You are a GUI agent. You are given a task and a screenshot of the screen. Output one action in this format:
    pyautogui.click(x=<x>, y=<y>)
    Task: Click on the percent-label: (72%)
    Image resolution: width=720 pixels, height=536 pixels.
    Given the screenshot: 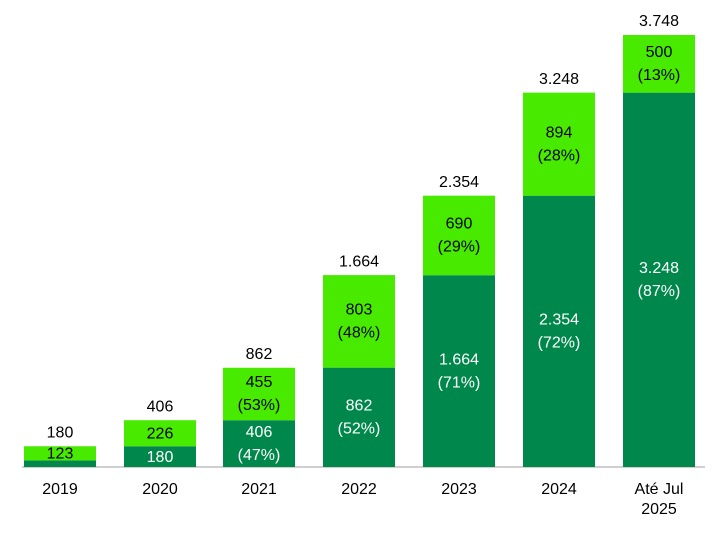 What is the action you would take?
    pyautogui.click(x=559, y=343)
    